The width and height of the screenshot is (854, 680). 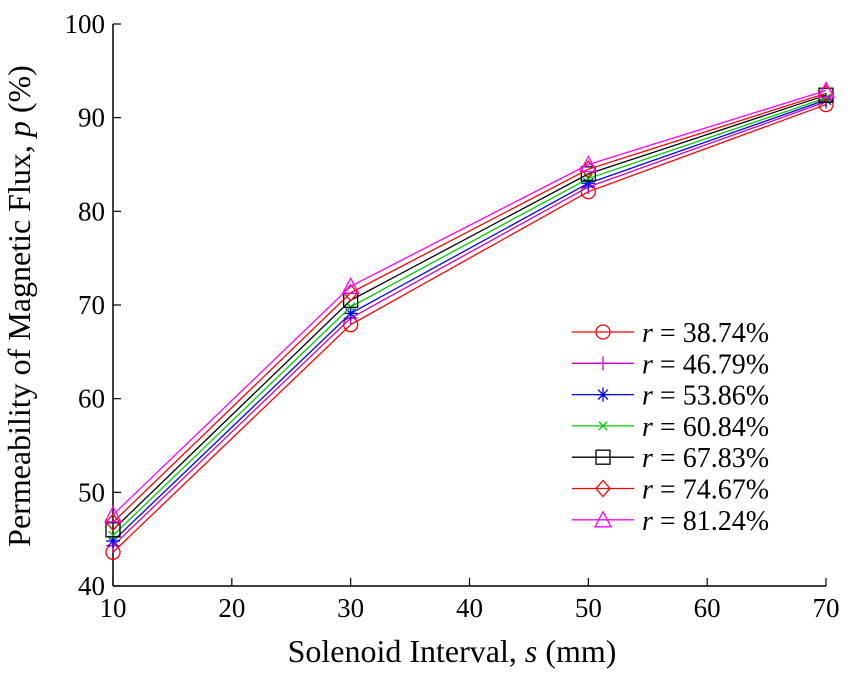 I want to click on x-tick-label: 10, so click(x=113, y=608).